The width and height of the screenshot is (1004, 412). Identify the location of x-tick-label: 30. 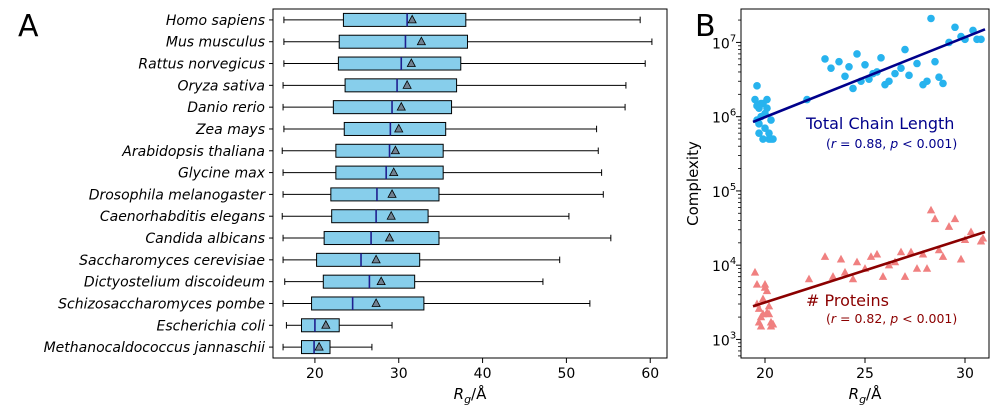
(965, 374).